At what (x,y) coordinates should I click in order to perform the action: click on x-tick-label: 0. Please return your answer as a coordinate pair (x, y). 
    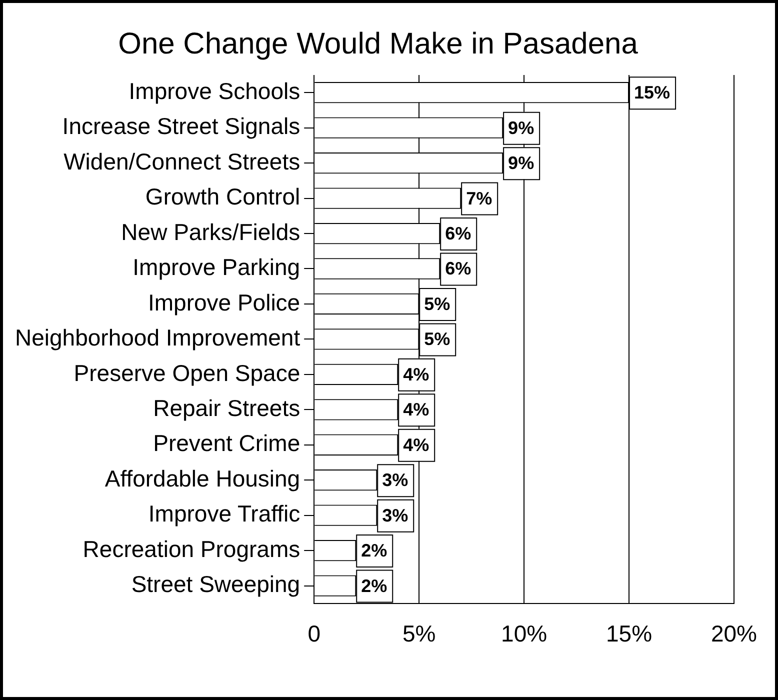
    Looking at the image, I should click on (314, 633).